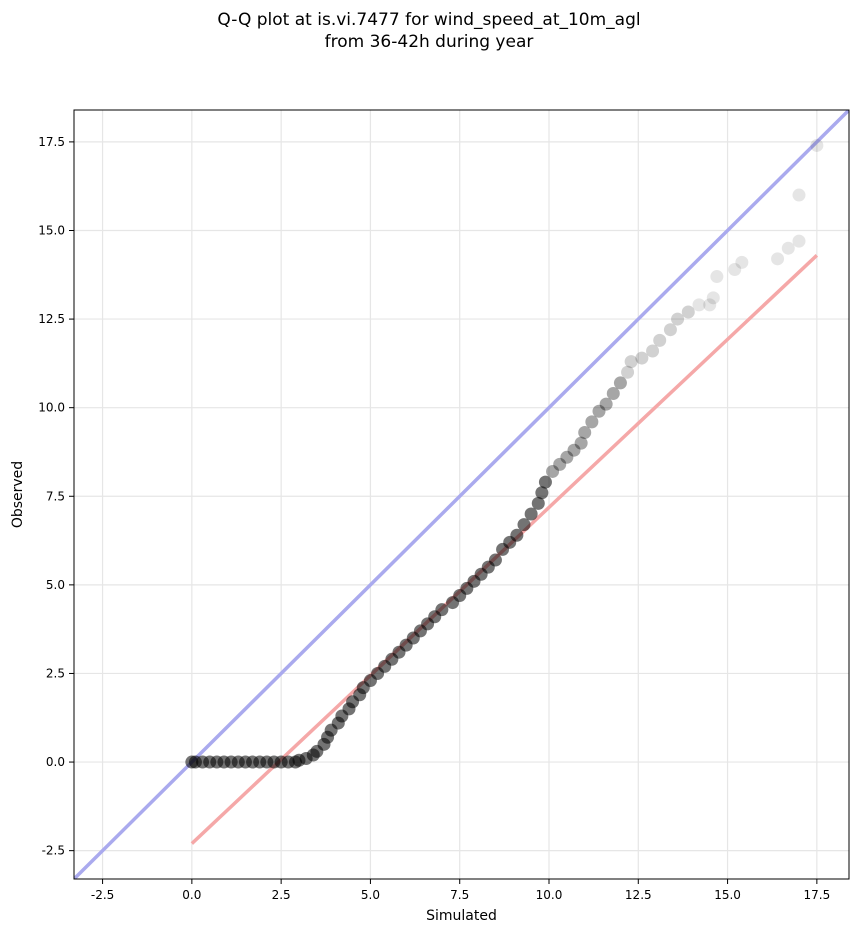 The height and width of the screenshot is (934, 858). Describe the element at coordinates (18, 494) in the screenshot. I see `y-axis-label: Observed` at that location.